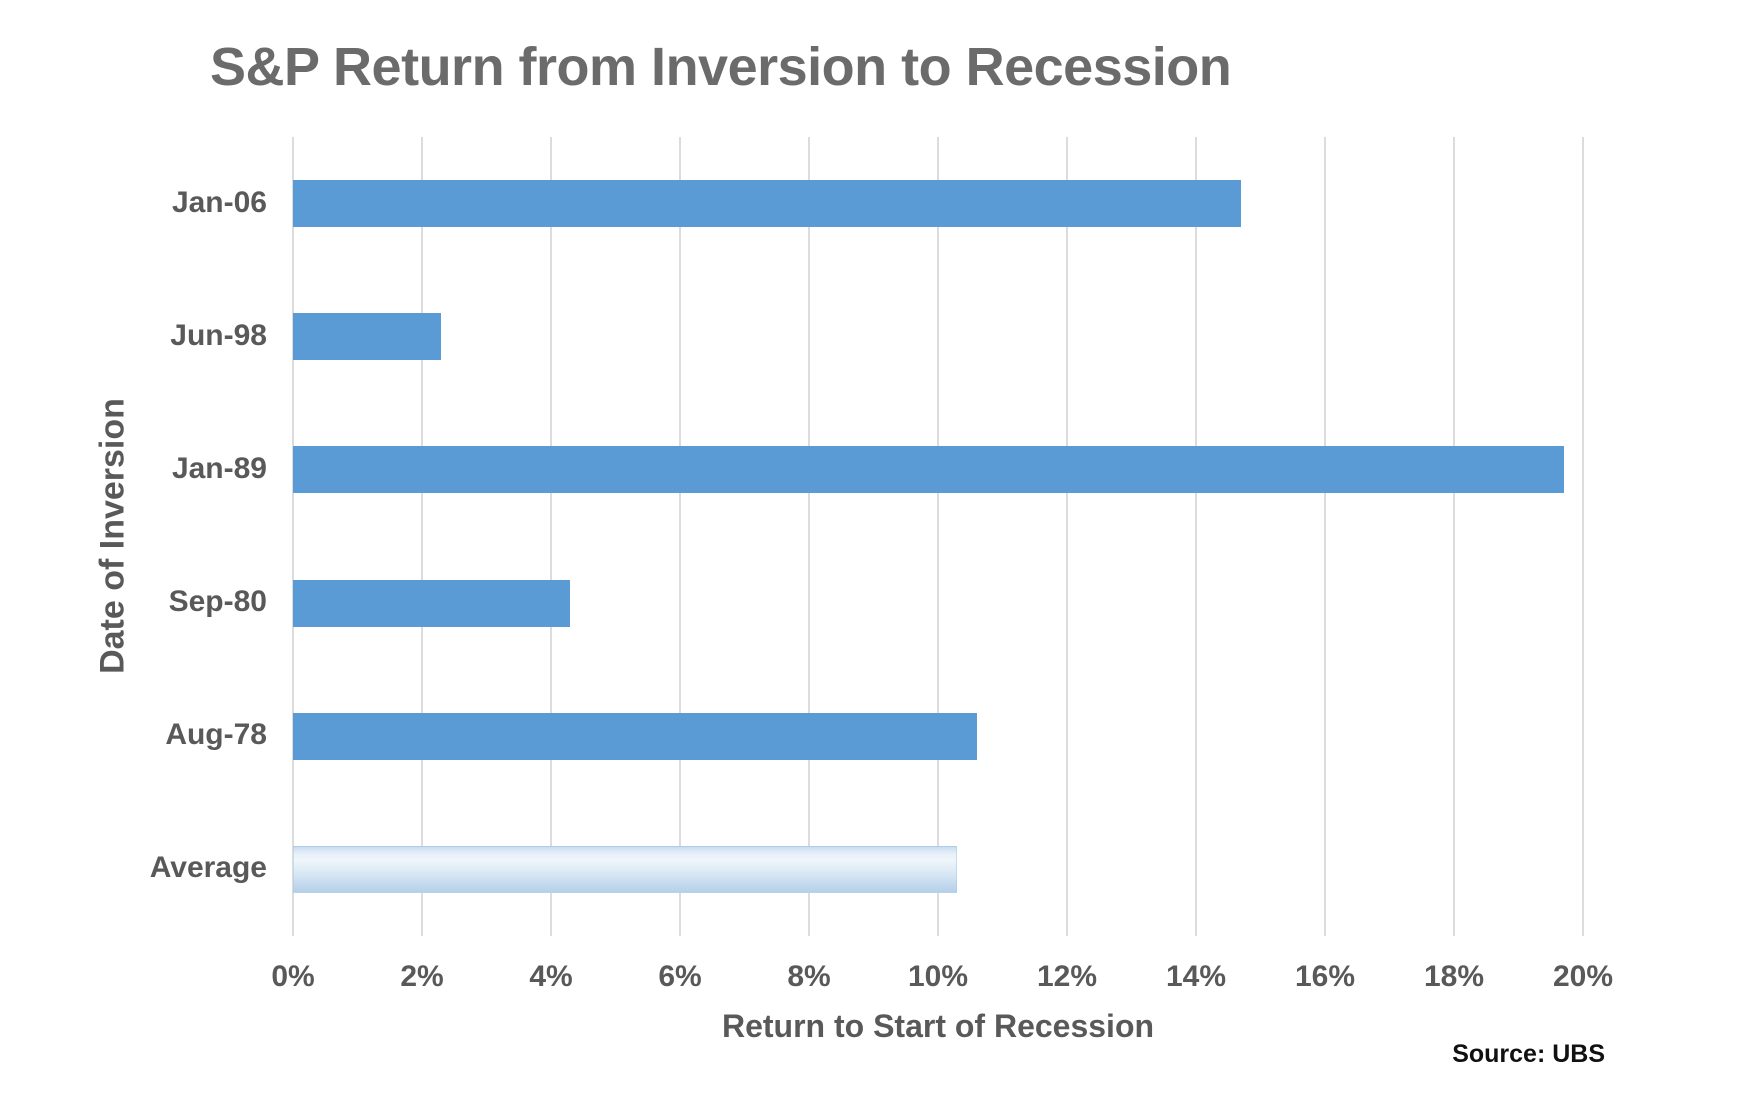  What do you see at coordinates (293, 976) in the screenshot?
I see `xtick-label-0%: 0%` at bounding box center [293, 976].